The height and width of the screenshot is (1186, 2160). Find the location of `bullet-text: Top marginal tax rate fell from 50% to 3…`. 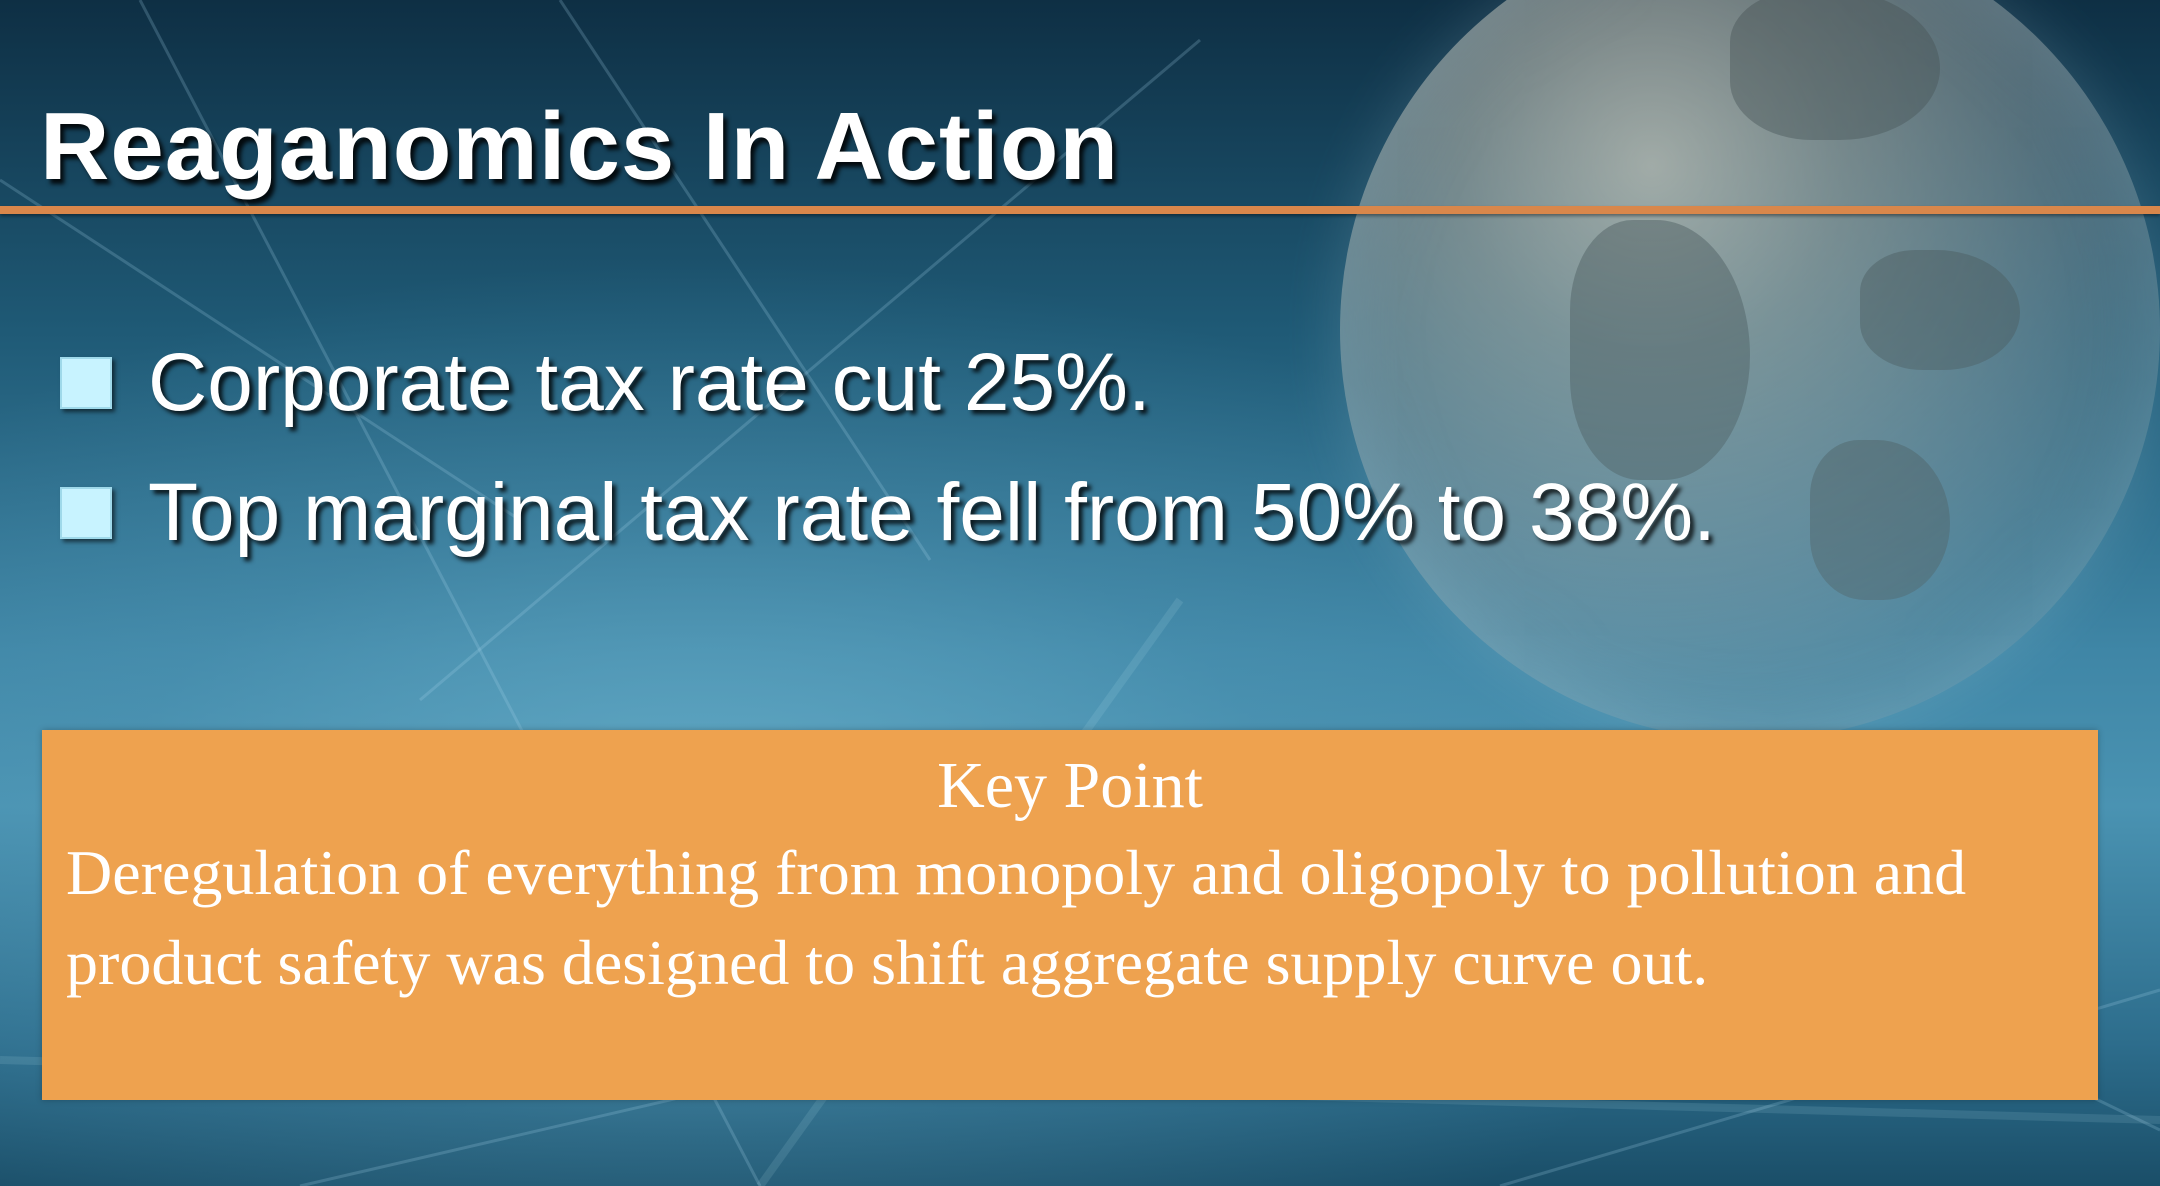

bullet-text: Top marginal tax rate fell from 50% to 3… is located at coordinates (932, 512).